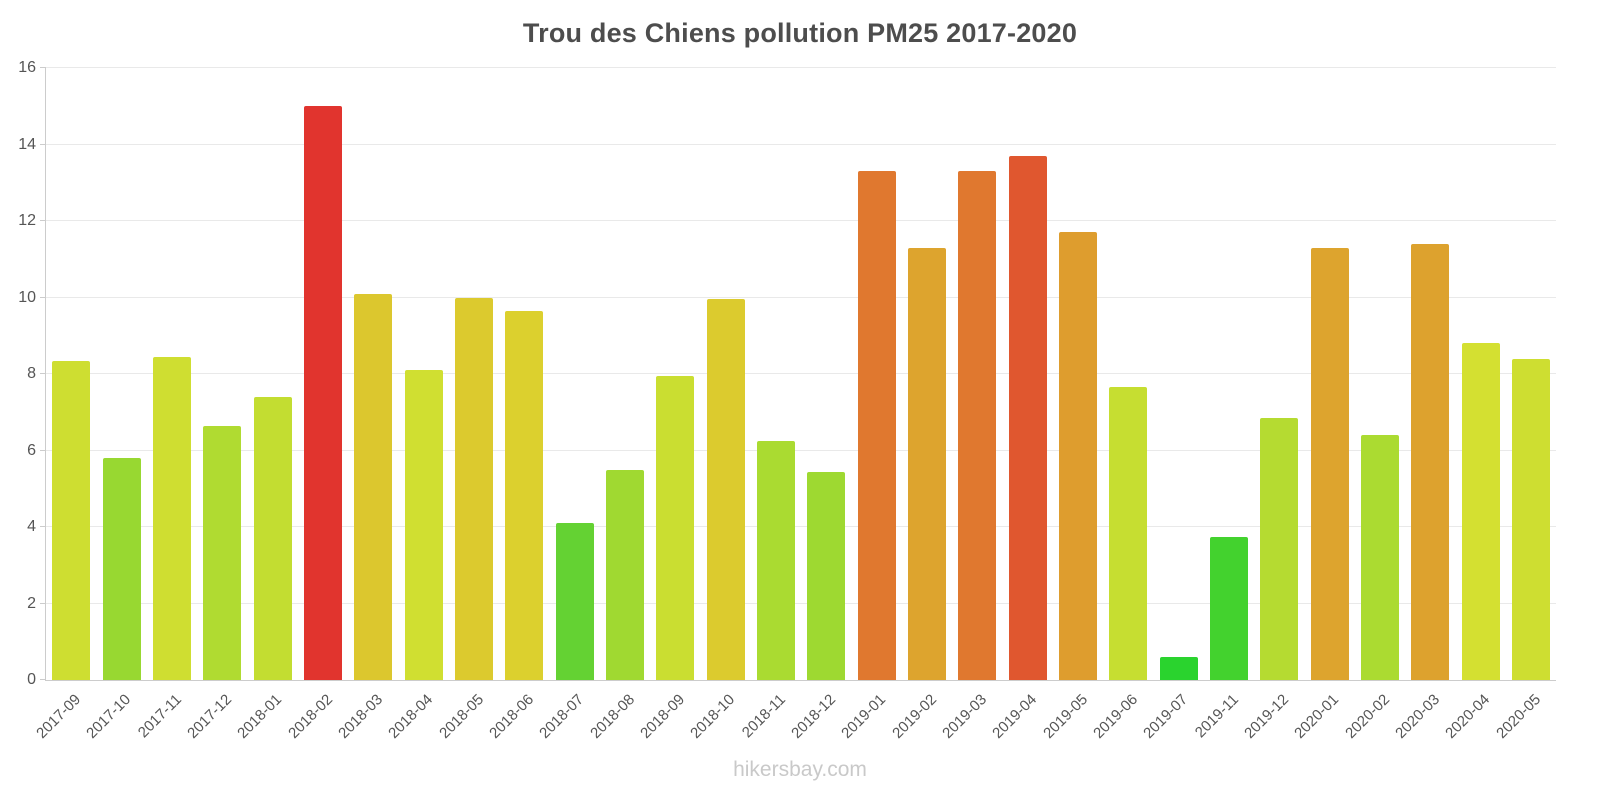 Image resolution: width=1600 pixels, height=800 pixels. I want to click on x-tick-label: 2020-01, so click(1317, 716).